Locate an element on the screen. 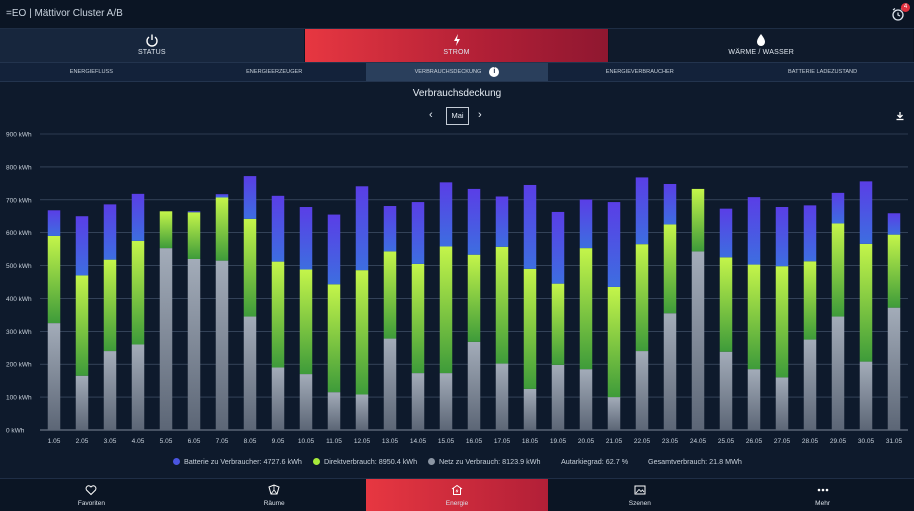 The height and width of the screenshot is (511, 914). month-selector: Mai is located at coordinates (457, 116).